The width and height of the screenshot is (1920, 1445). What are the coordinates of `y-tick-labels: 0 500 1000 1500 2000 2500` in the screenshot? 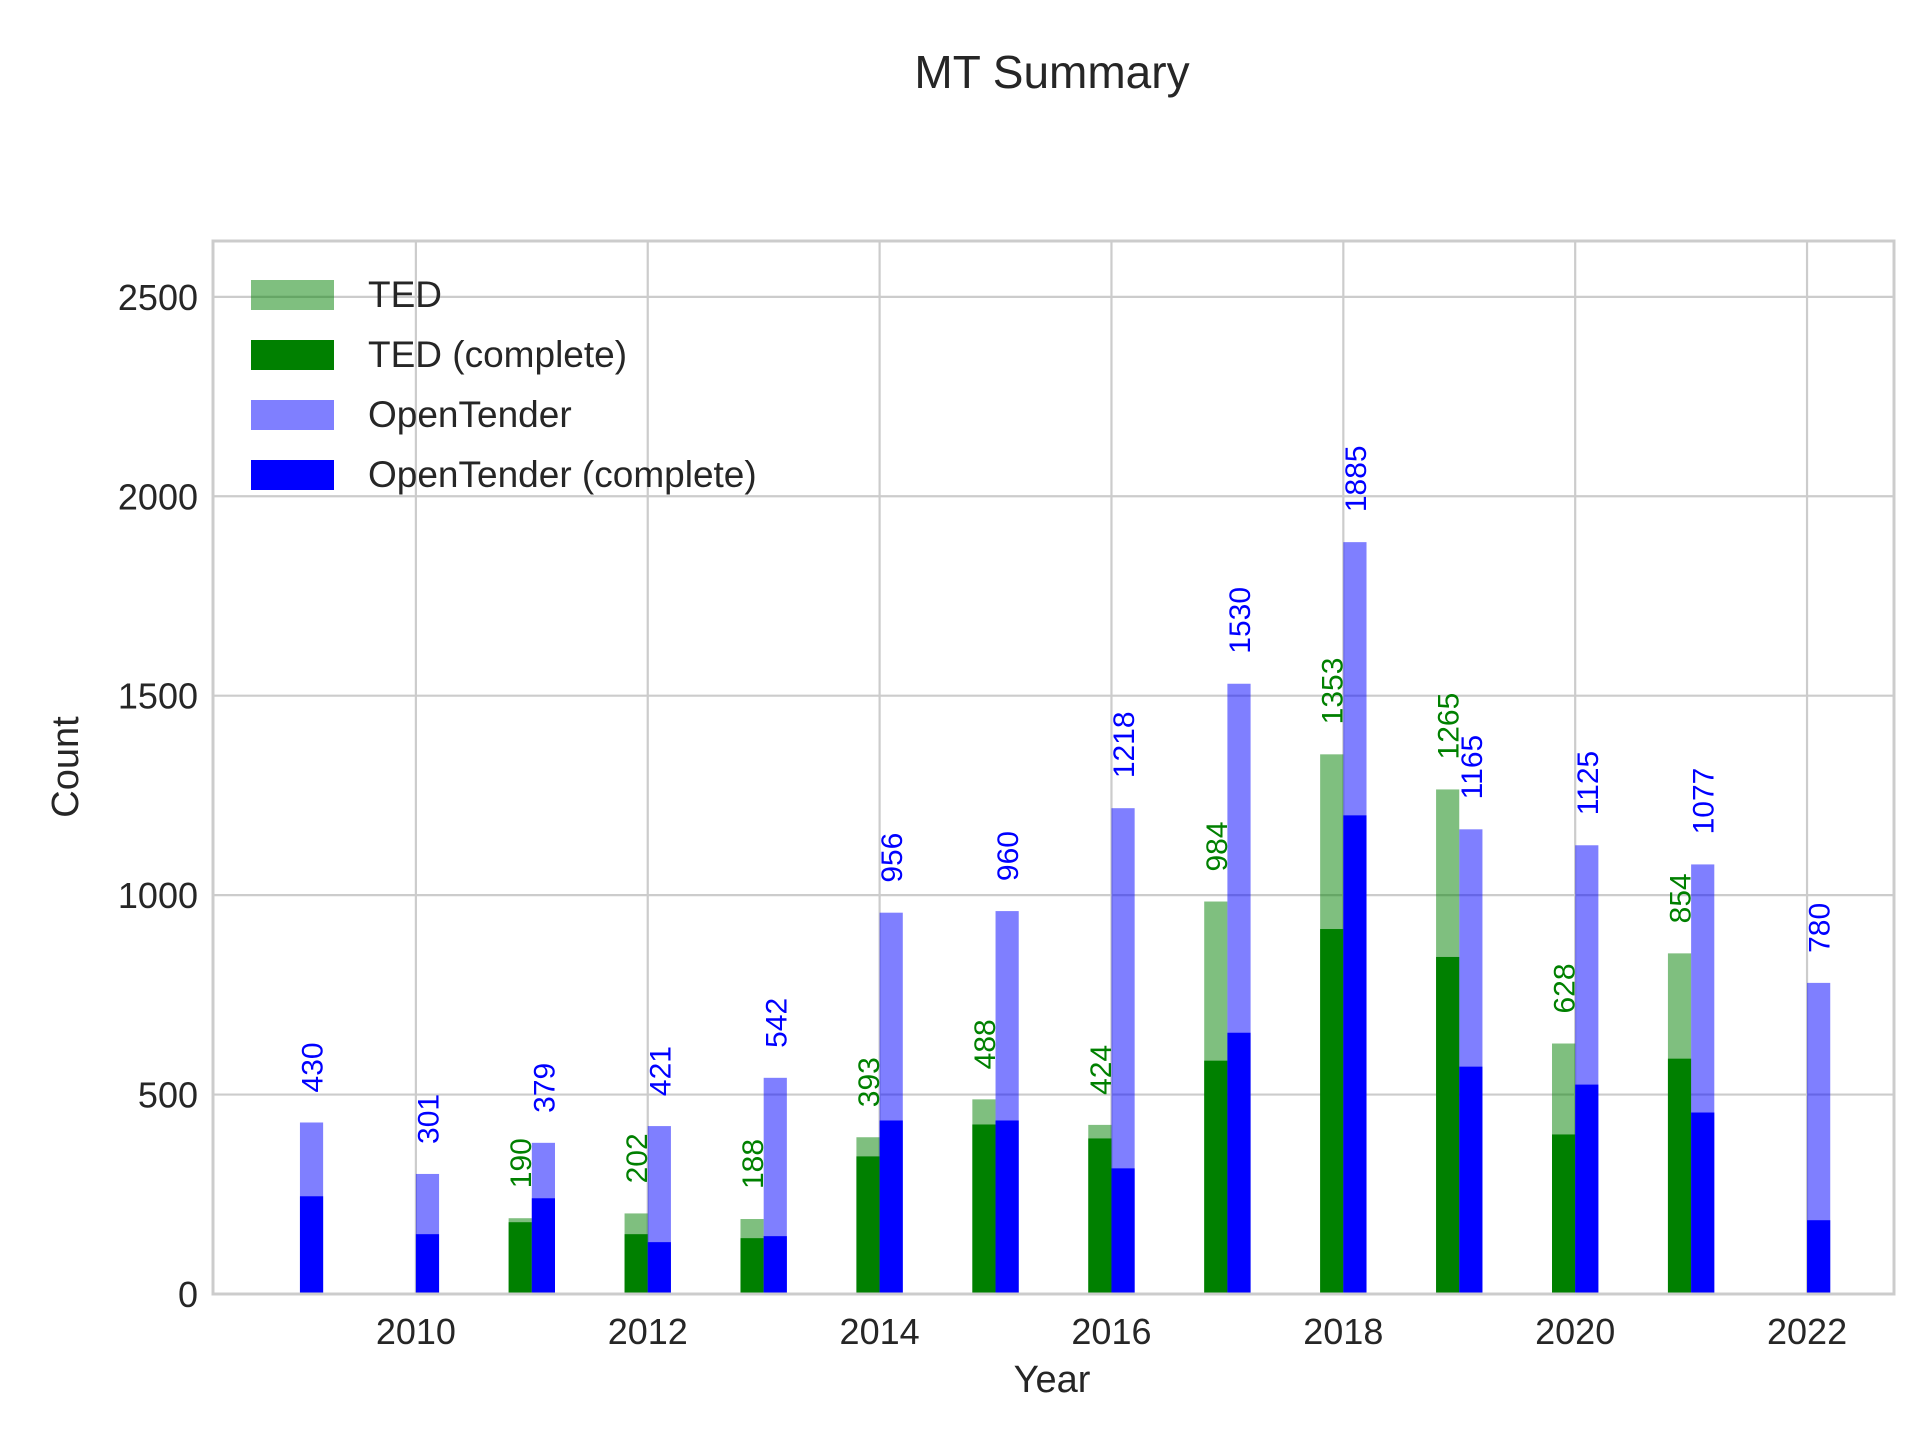 It's located at (158, 796).